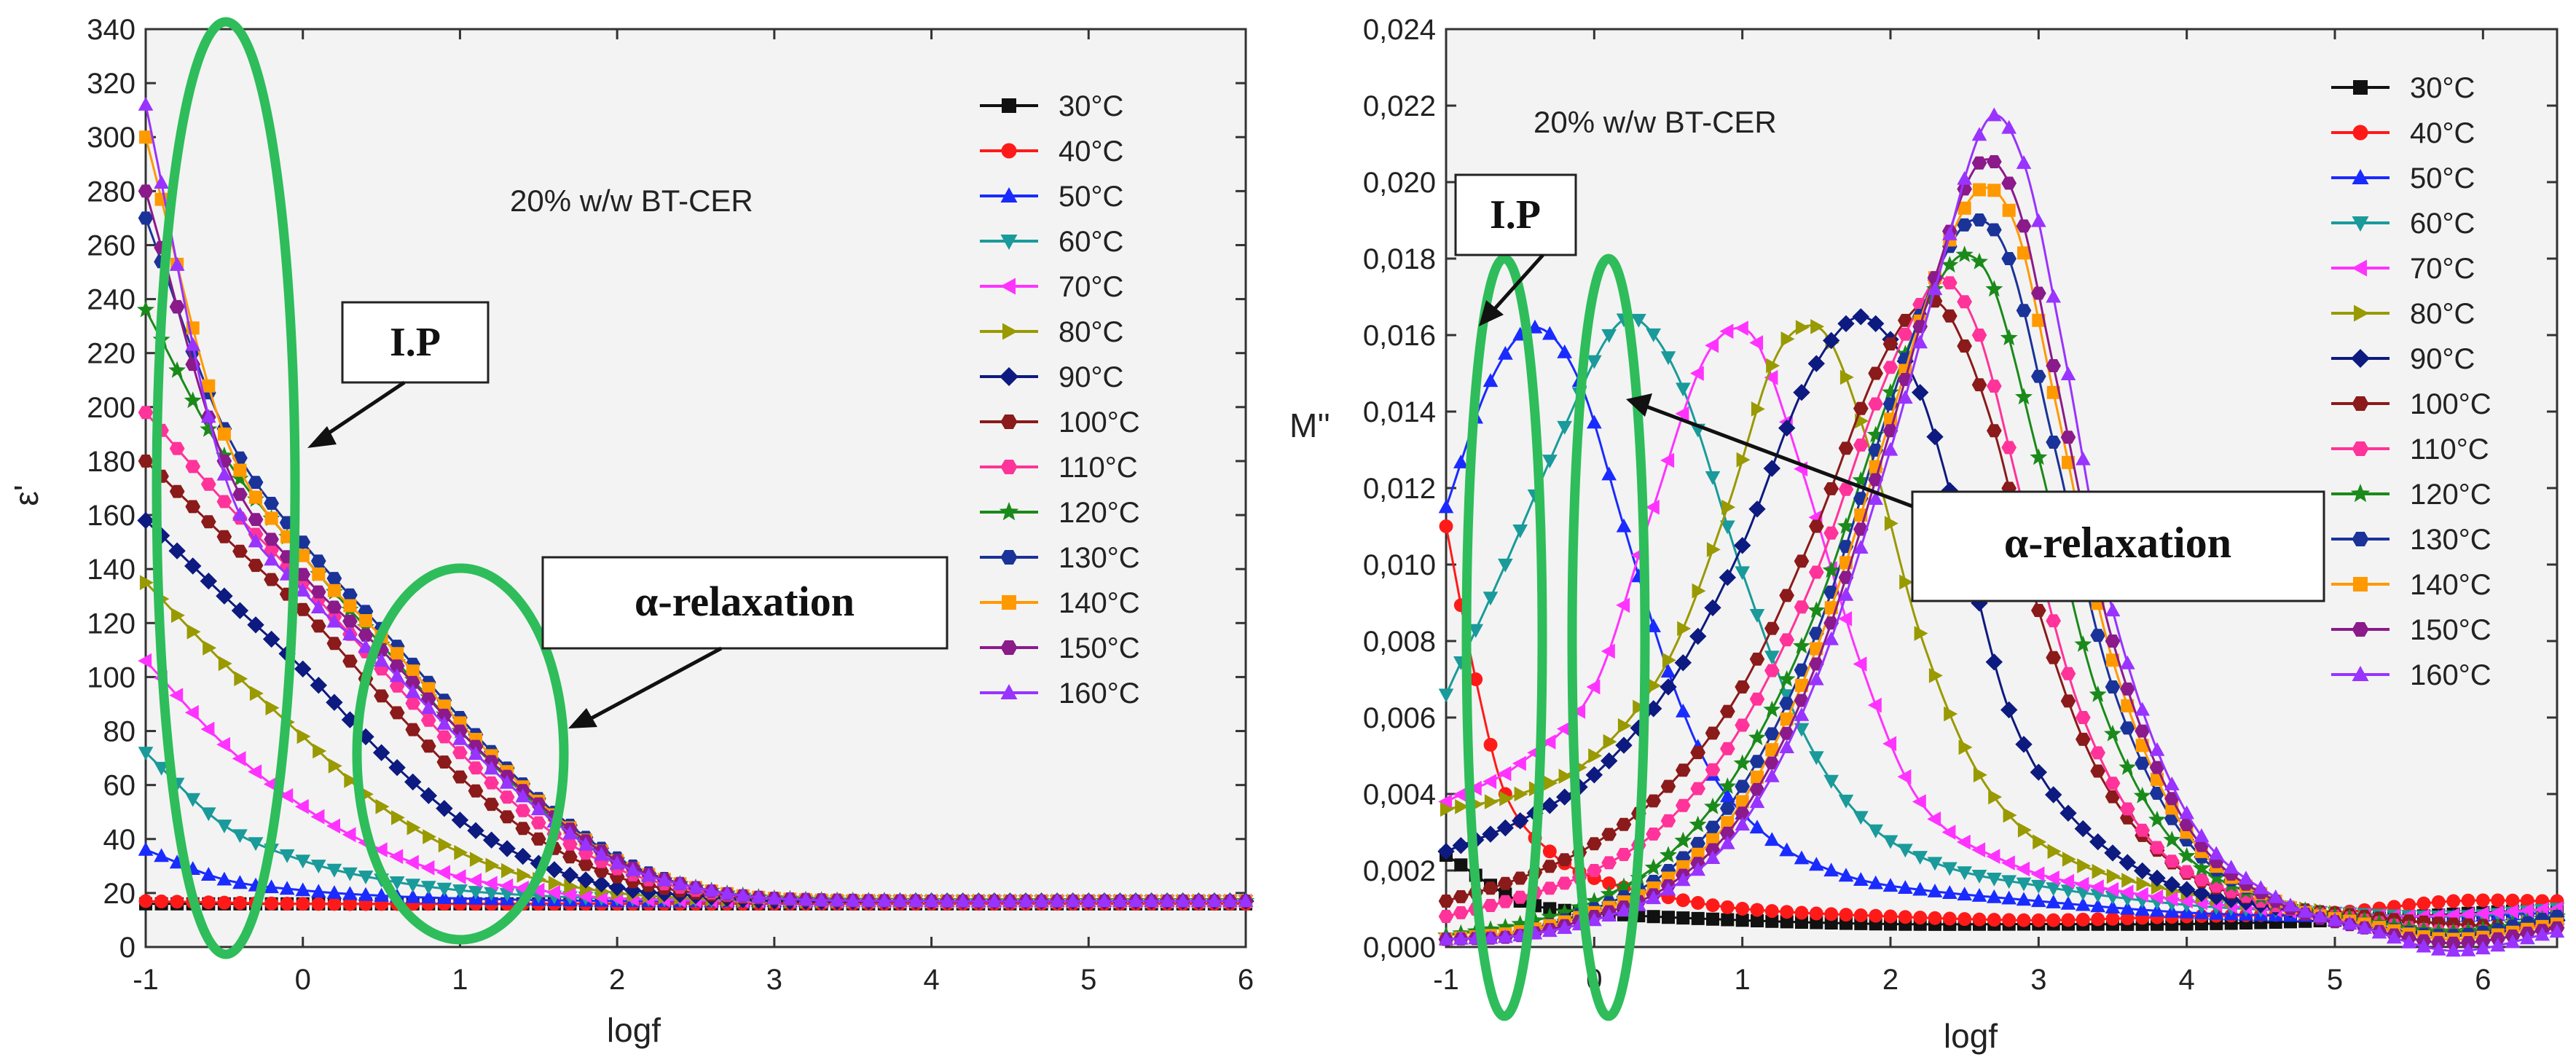 The image size is (2576, 1057). I want to click on right-alpha-ellipse, so click(1608, 637).